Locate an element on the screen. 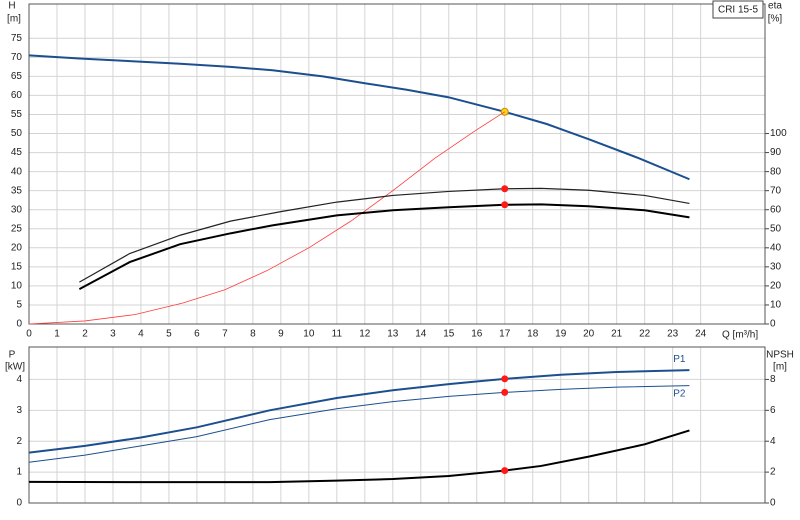  y-tick-label: 3 is located at coordinates (19, 410).